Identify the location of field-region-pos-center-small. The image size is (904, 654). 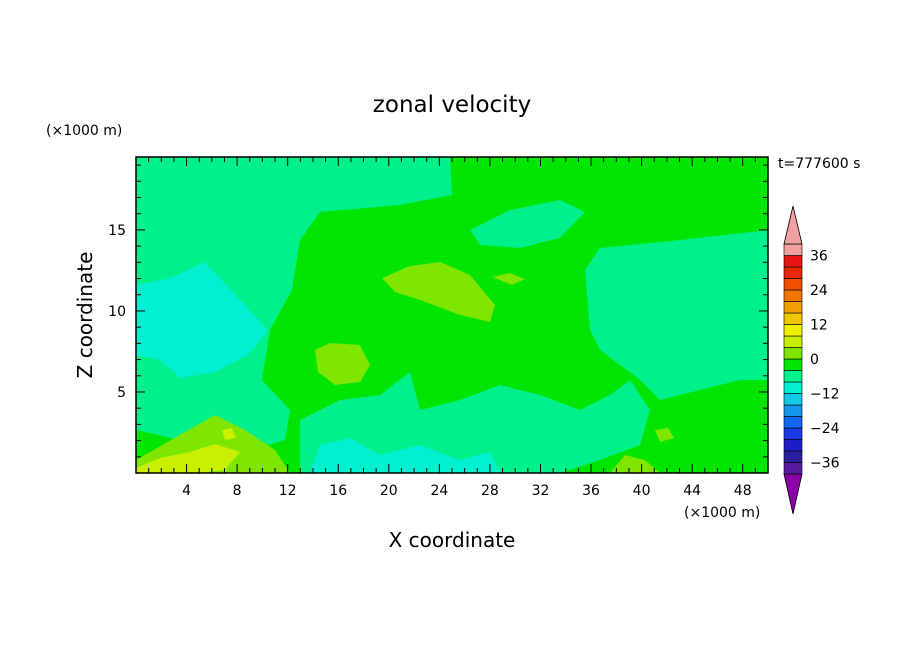
(342, 364).